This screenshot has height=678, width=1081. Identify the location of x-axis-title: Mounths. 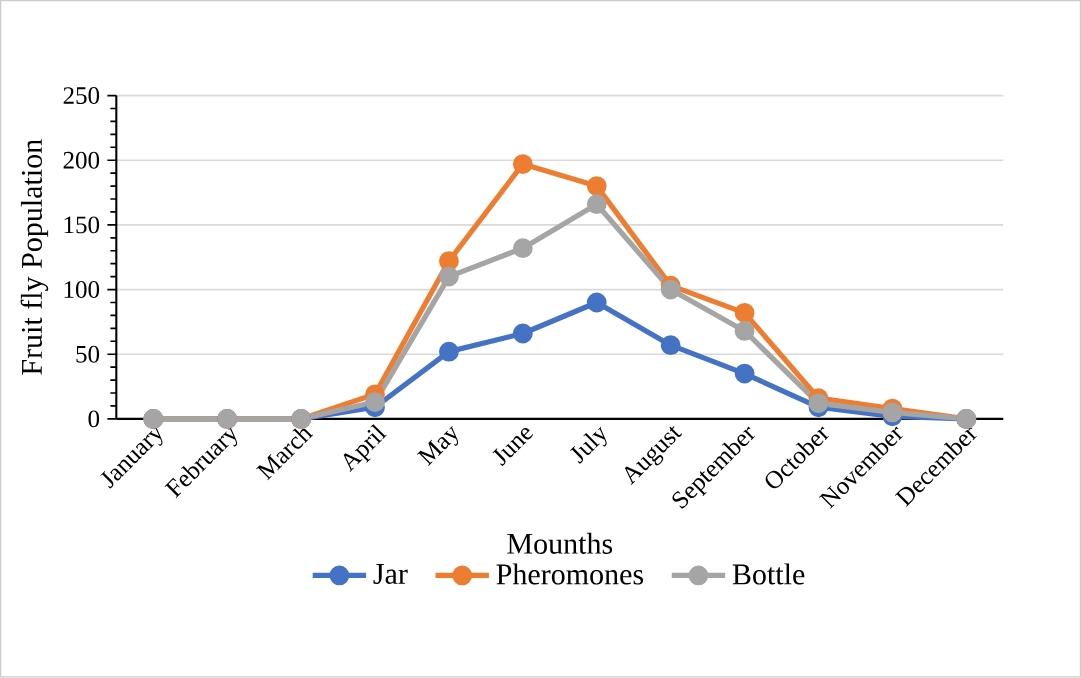
(560, 543).